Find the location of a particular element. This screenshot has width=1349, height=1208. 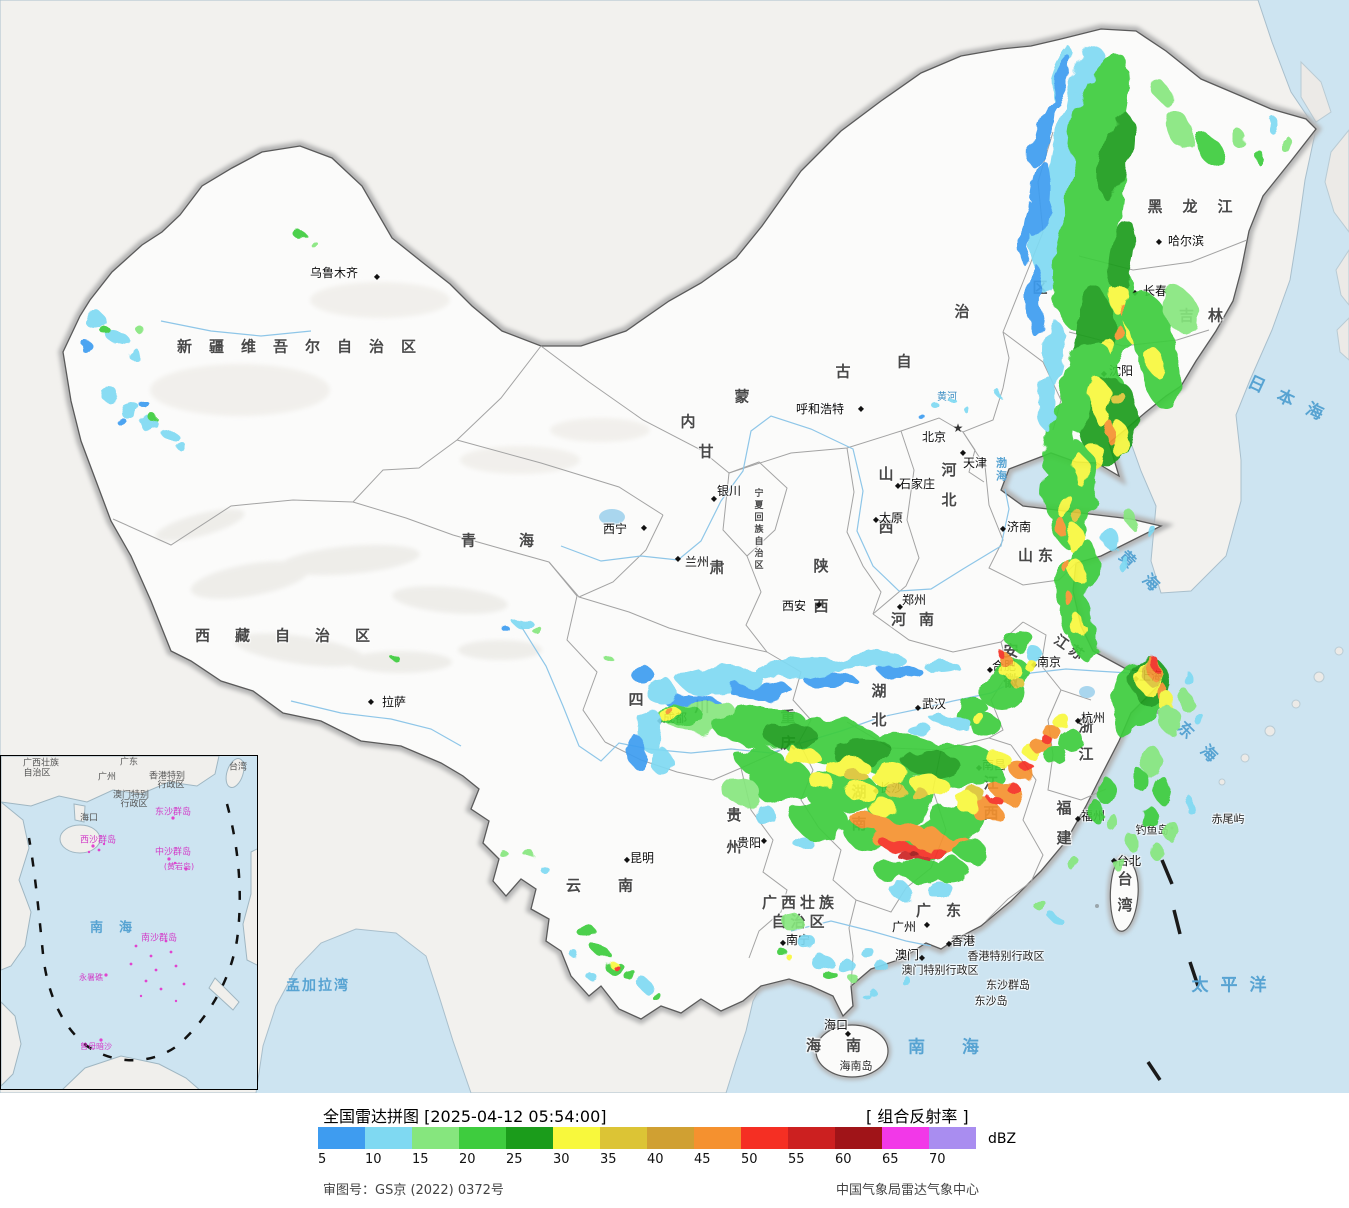

legend-color-bar: 5 10 15 20 25 30 35 40 45 50 55 60 65 70 is located at coordinates (647, 1147).